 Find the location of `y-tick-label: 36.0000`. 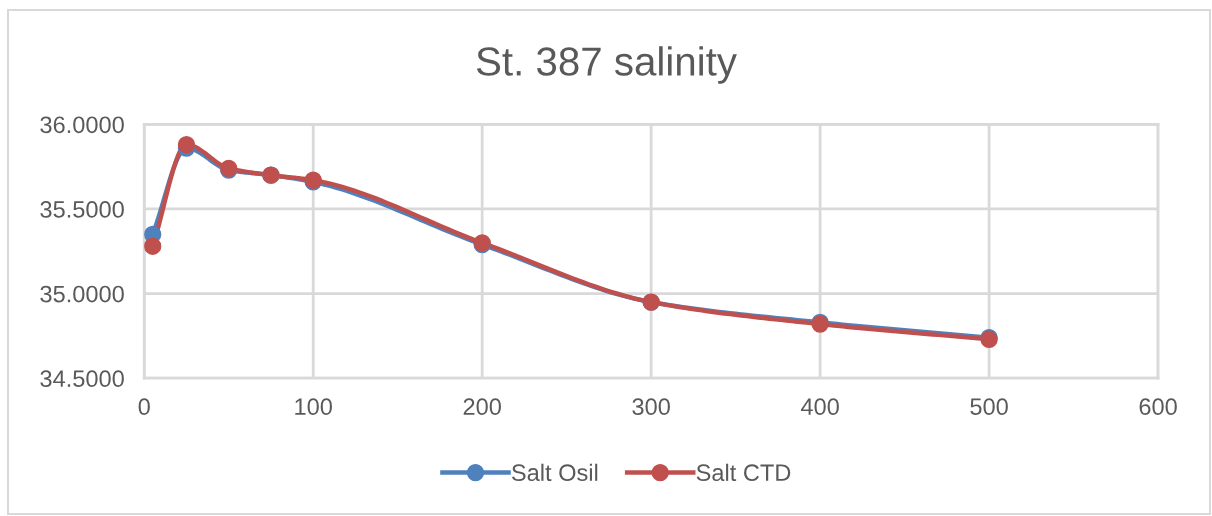

y-tick-label: 36.0000 is located at coordinates (82, 125).